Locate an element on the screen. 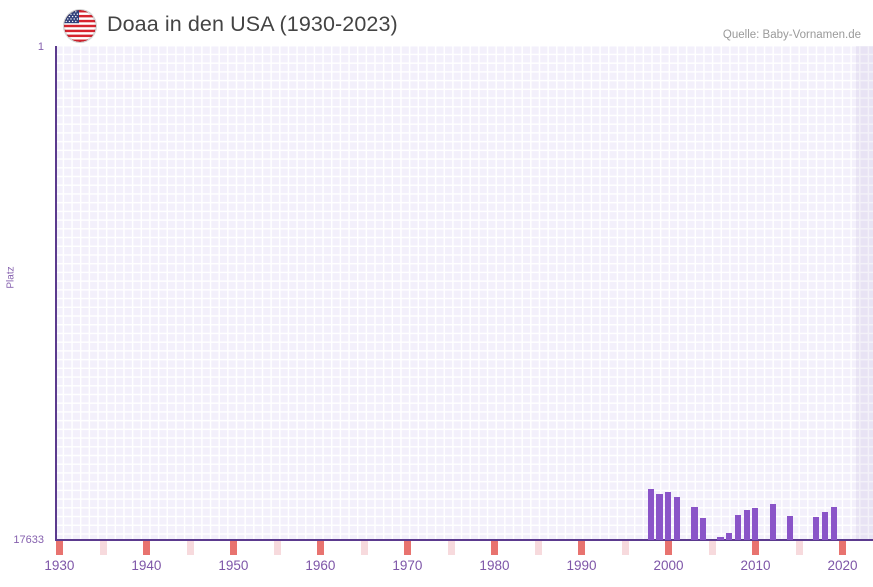 The width and height of the screenshot is (873, 587). x-axis-marker-2000 is located at coordinates (669, 548).